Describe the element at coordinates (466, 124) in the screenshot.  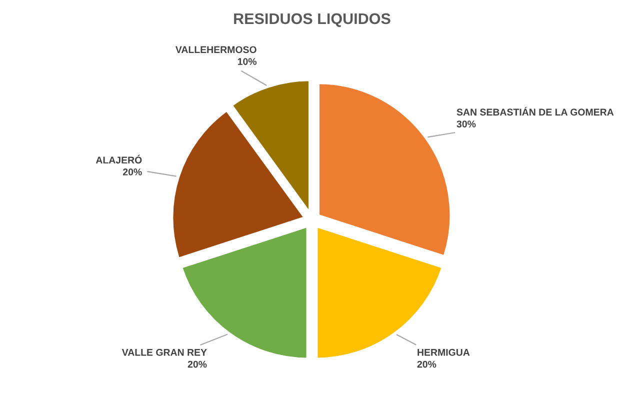
I see `data-label: 30%` at that location.